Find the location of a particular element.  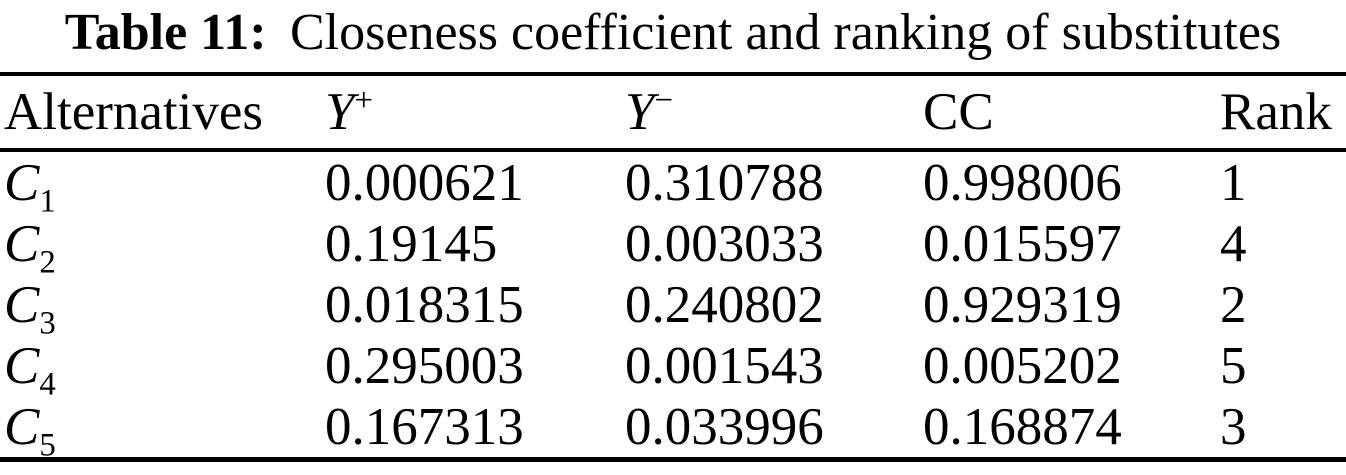

col-header-y-minus: Y− is located at coordinates (774, 112).